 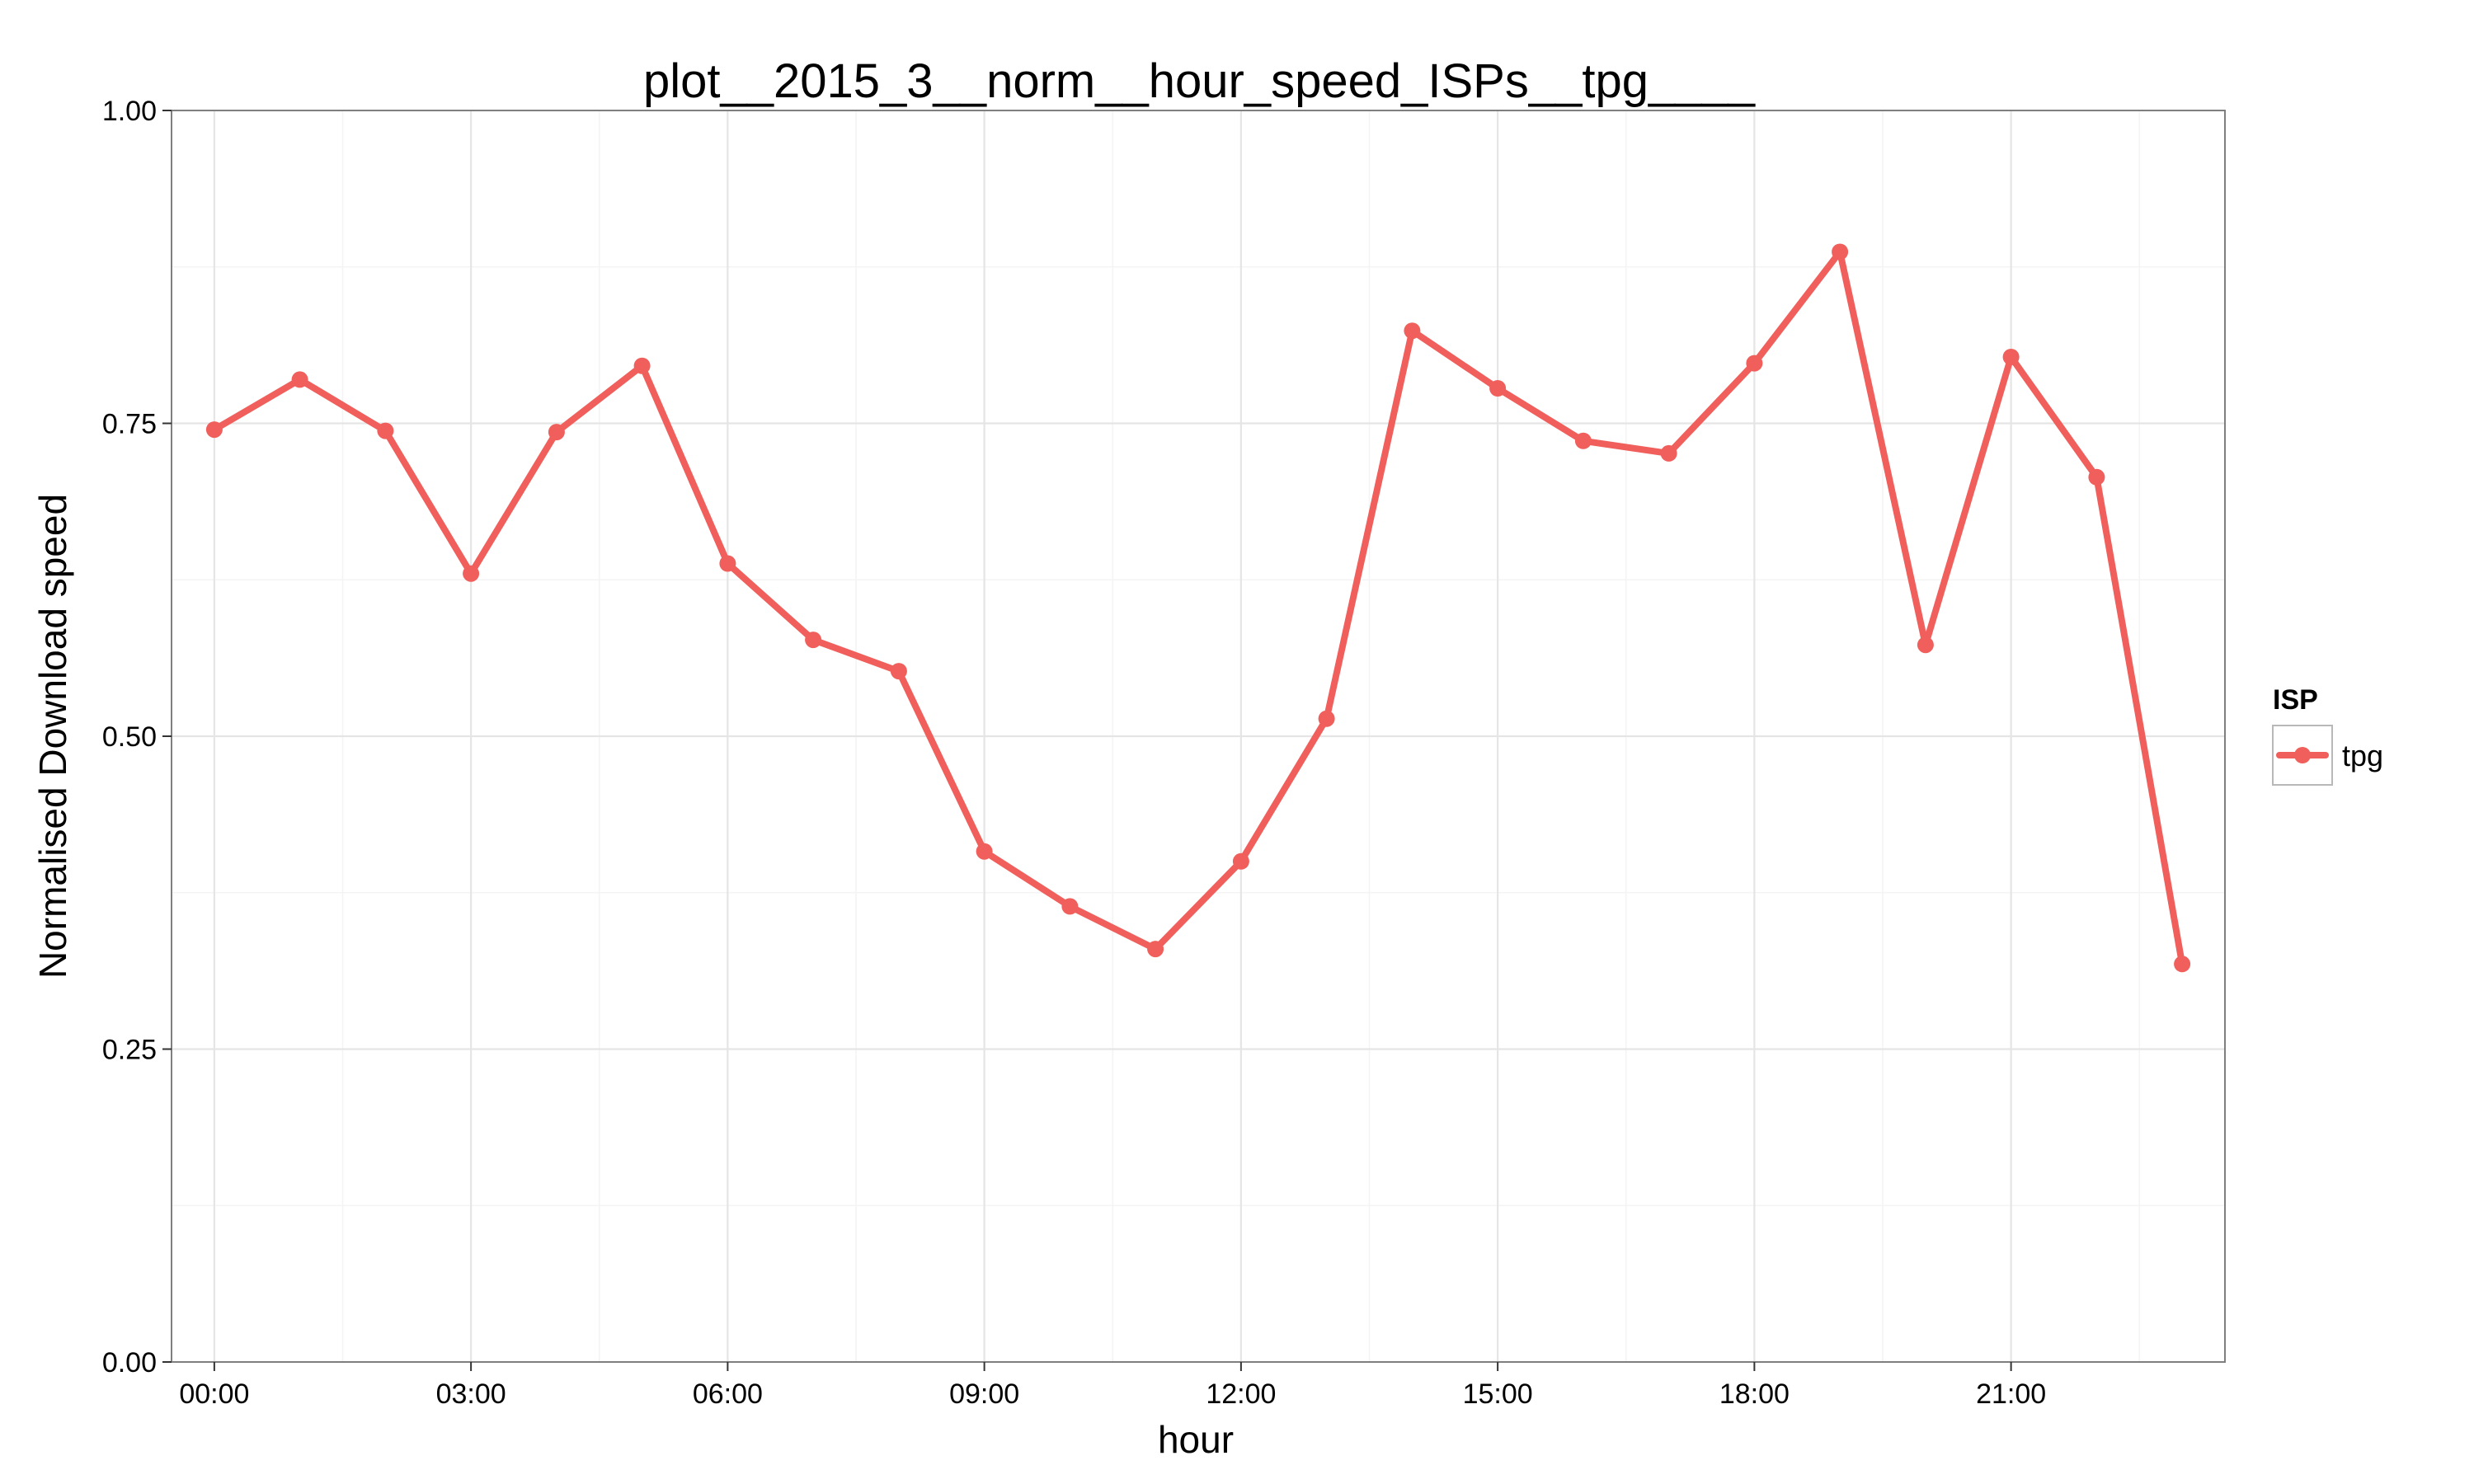 I want to click on x-tick-label: 18:00, so click(x=1754, y=1394).